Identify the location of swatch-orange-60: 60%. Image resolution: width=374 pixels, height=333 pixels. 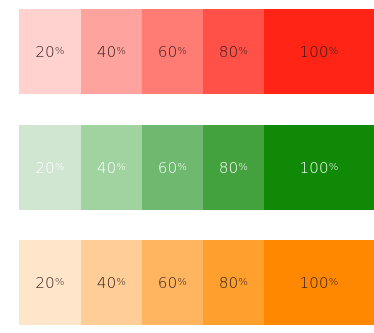
(172, 282).